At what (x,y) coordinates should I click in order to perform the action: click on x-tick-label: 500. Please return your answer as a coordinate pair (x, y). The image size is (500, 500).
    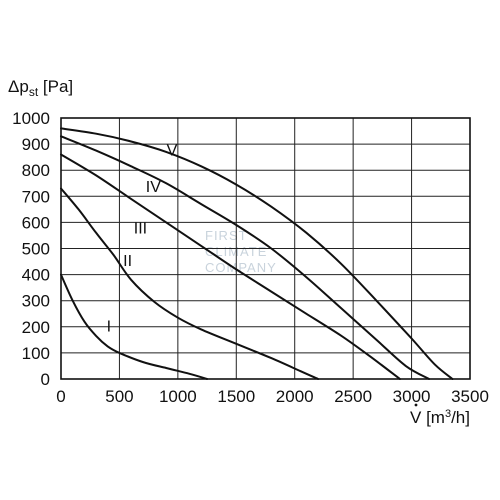
    Looking at the image, I should click on (119, 396).